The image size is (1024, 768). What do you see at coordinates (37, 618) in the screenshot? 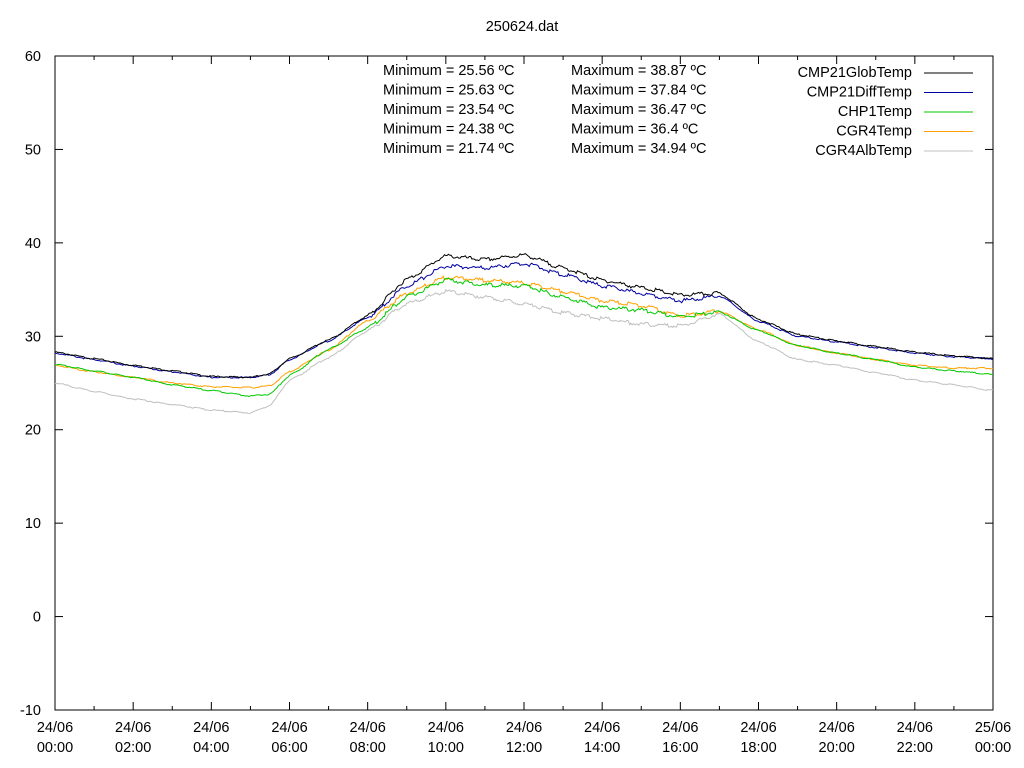
I see `y-tick-label: 0` at bounding box center [37, 618].